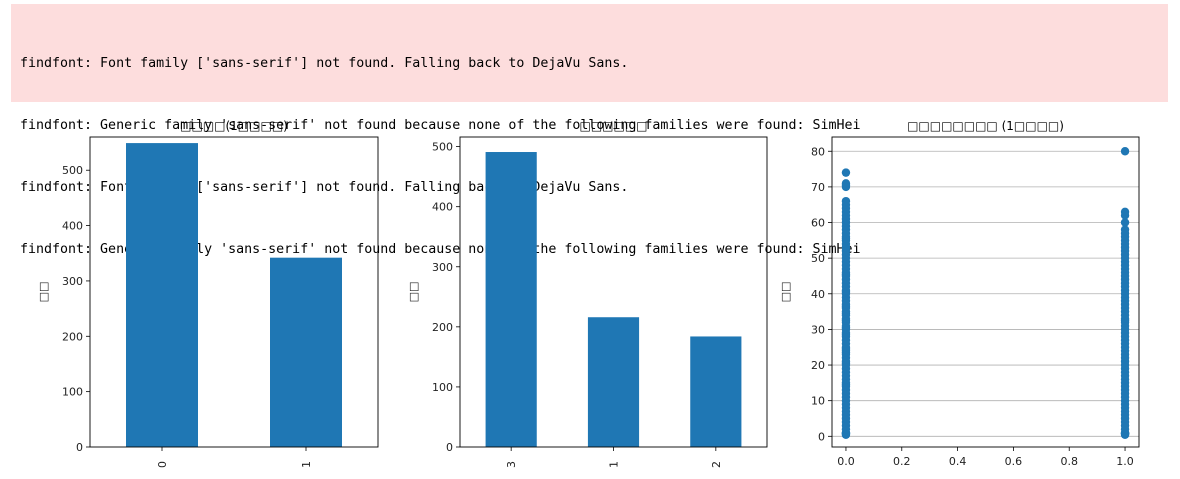  What do you see at coordinates (511, 464) in the screenshot?
I see `x-tick-label: 3` at bounding box center [511, 464].